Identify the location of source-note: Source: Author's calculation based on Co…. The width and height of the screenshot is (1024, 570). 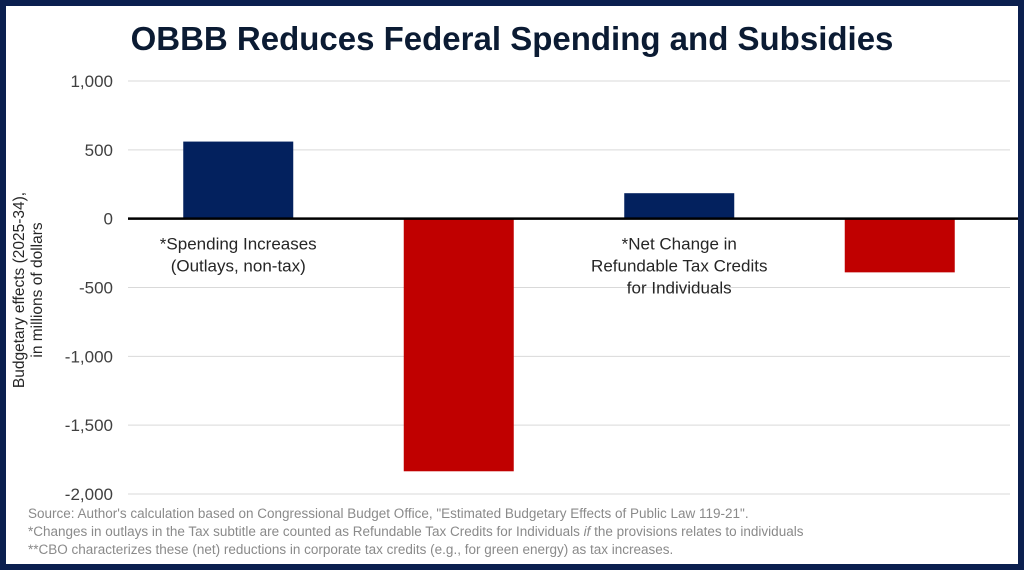
(388, 513).